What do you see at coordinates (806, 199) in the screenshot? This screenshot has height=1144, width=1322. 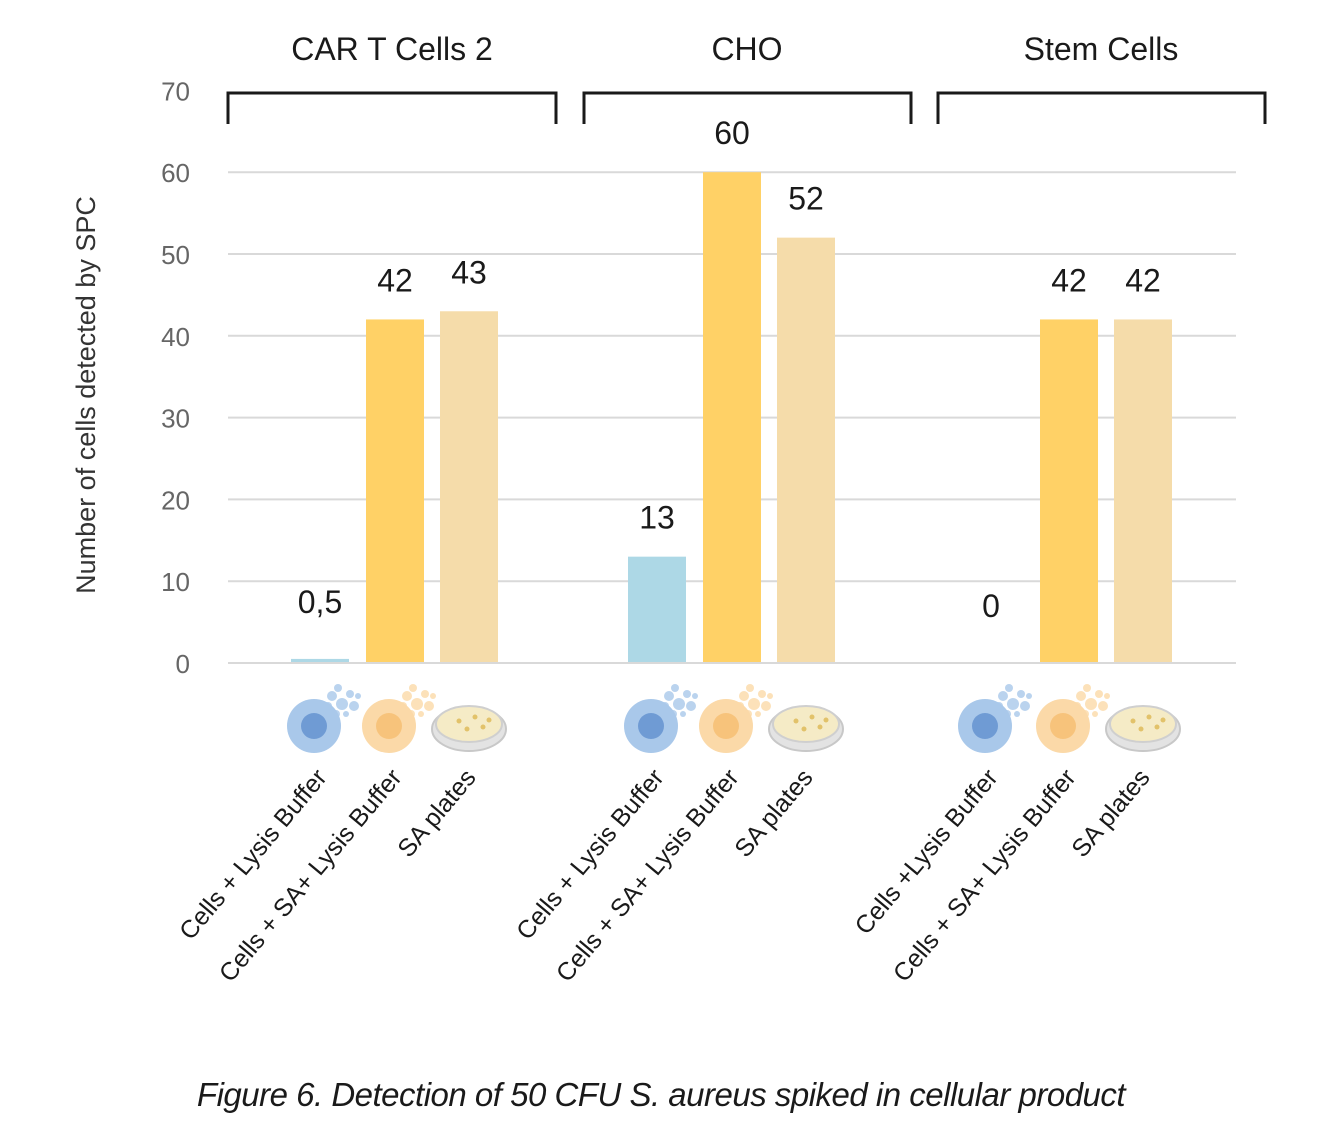 I see `data-label: 52` at bounding box center [806, 199].